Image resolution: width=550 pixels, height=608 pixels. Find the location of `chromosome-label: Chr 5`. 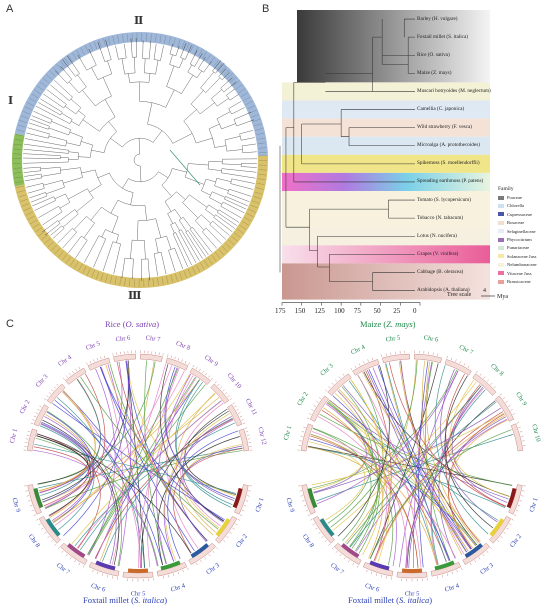

chromosome-label: Chr 5 is located at coordinates (138, 594).